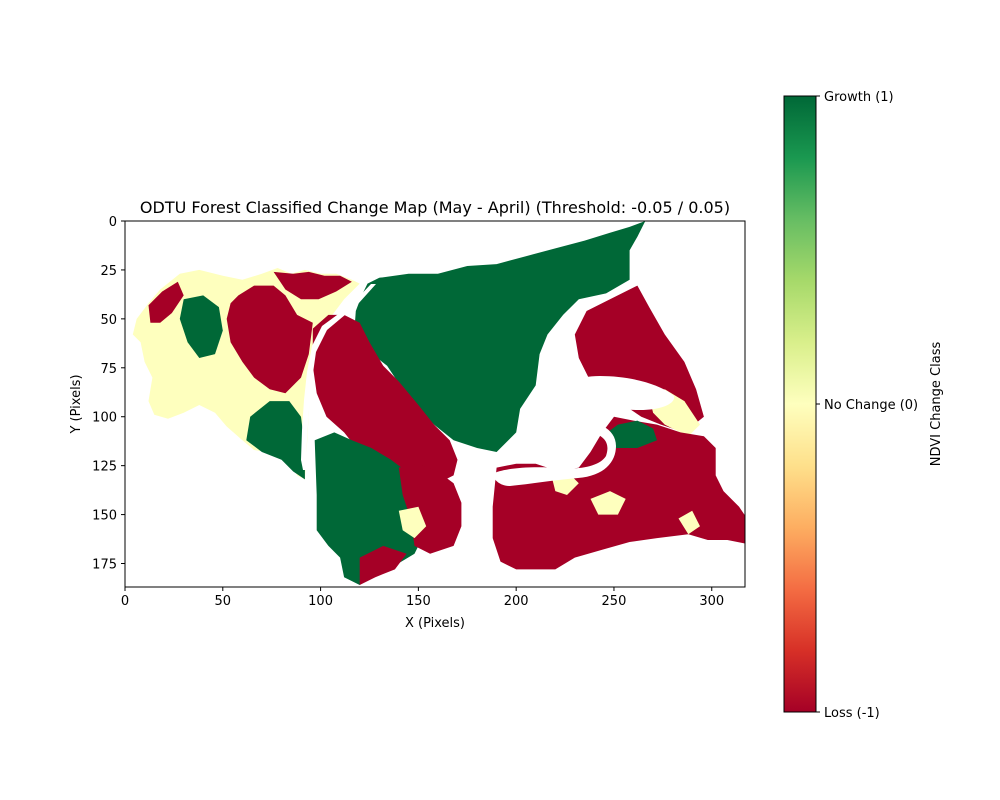 The width and height of the screenshot is (1000, 800). What do you see at coordinates (108, 369) in the screenshot?
I see `y-tick-label: 75` at bounding box center [108, 369].